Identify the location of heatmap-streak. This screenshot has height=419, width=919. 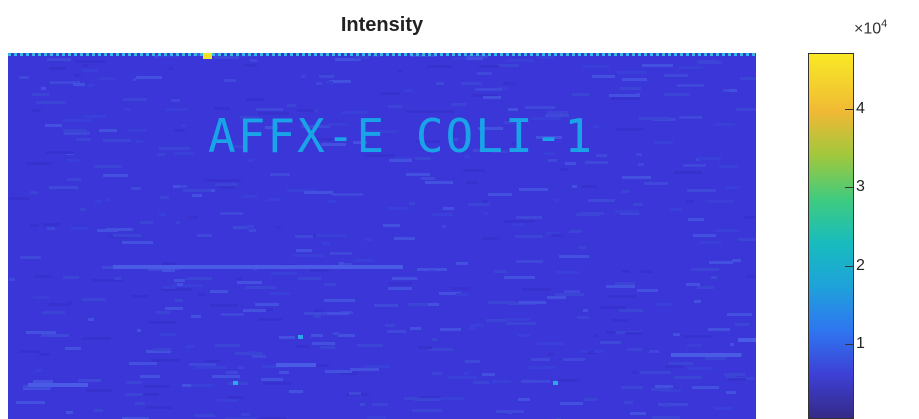
(706, 355).